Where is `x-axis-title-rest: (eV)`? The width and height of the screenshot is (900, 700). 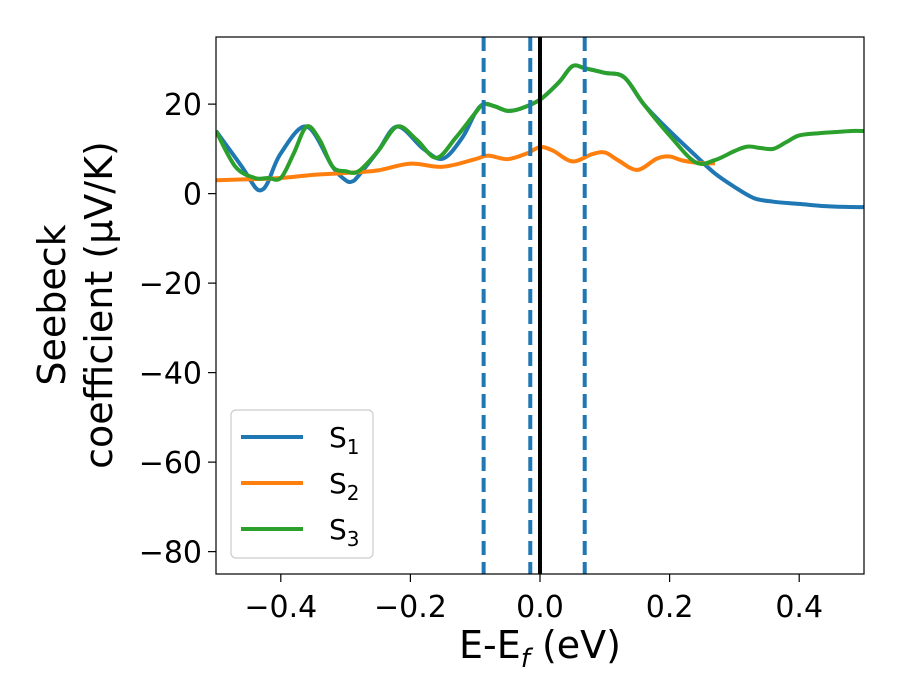
x-axis-title-rest: (eV) is located at coordinates (575, 645).